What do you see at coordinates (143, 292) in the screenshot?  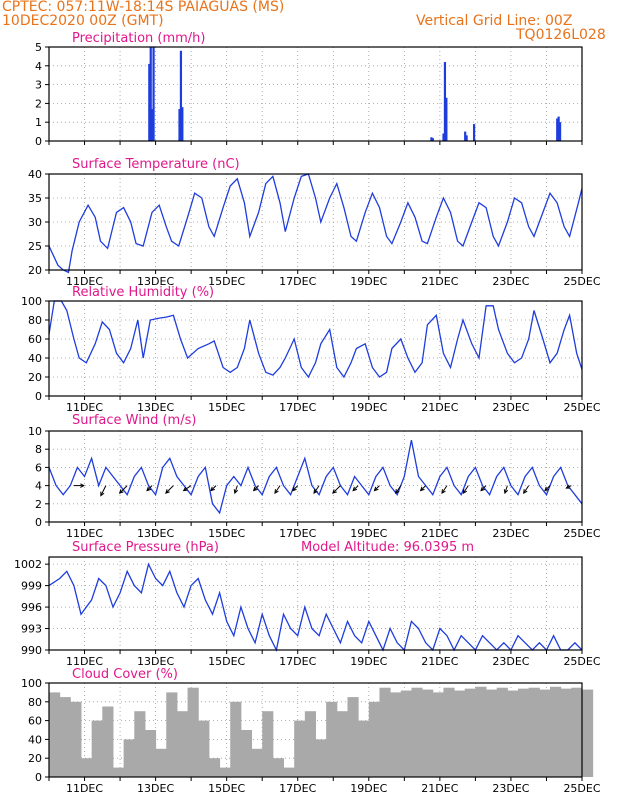 I see `rh-title: Relative Humidity (%)` at bounding box center [143, 292].